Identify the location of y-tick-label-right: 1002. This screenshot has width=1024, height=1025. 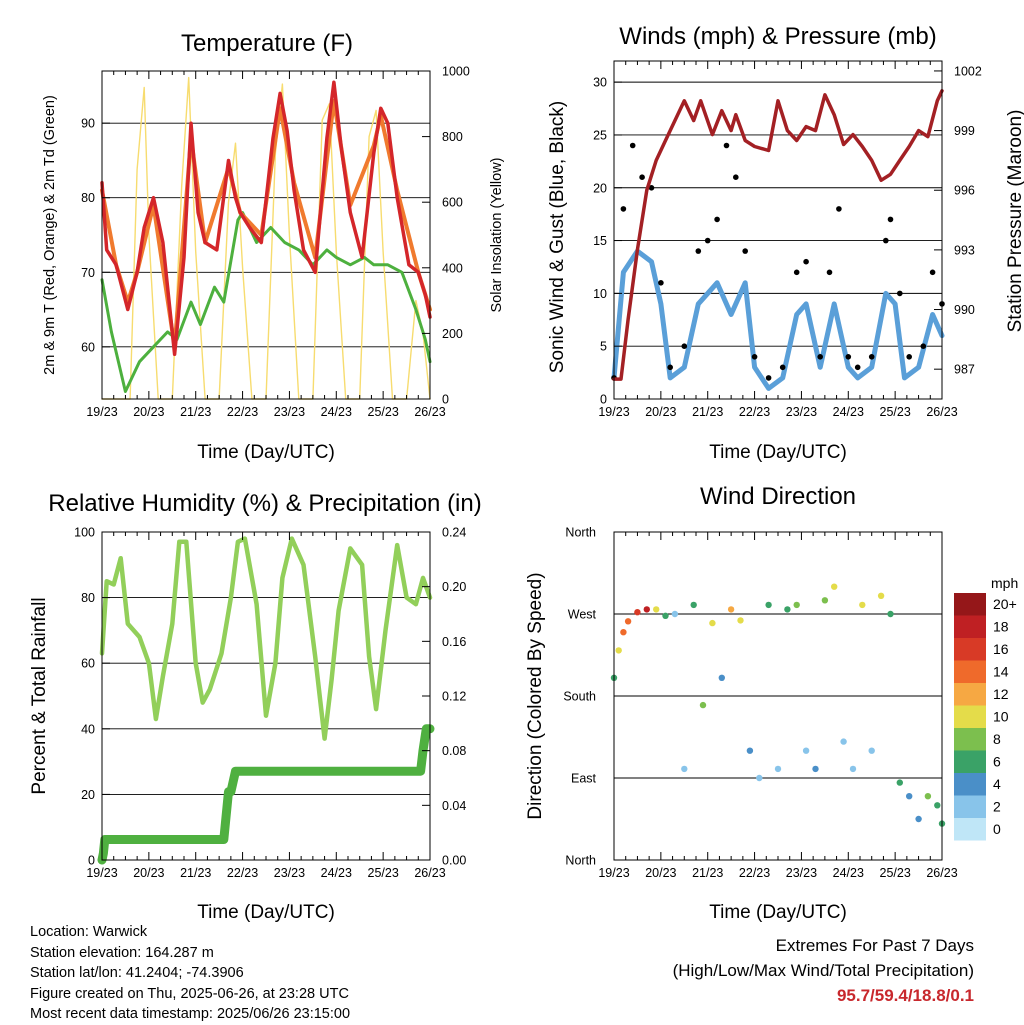
(968, 71).